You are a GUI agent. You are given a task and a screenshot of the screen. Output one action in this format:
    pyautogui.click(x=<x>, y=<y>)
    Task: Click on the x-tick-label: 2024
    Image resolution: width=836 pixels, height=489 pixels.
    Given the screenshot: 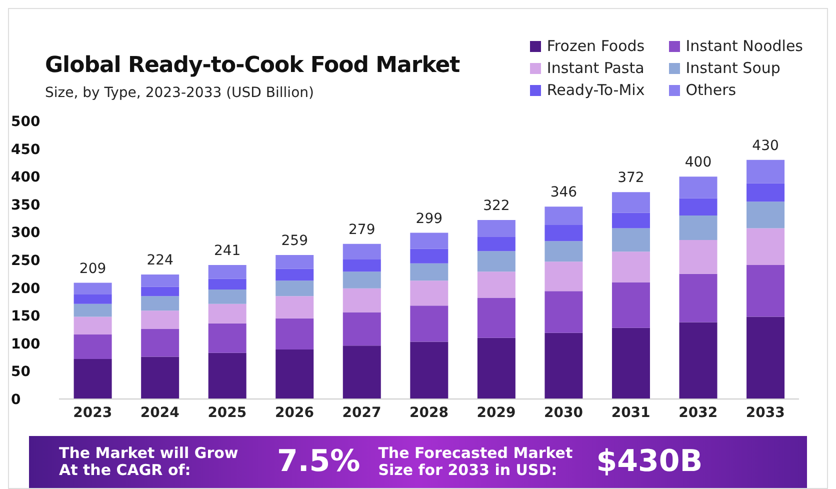 What is the action you would take?
    pyautogui.click(x=160, y=412)
    